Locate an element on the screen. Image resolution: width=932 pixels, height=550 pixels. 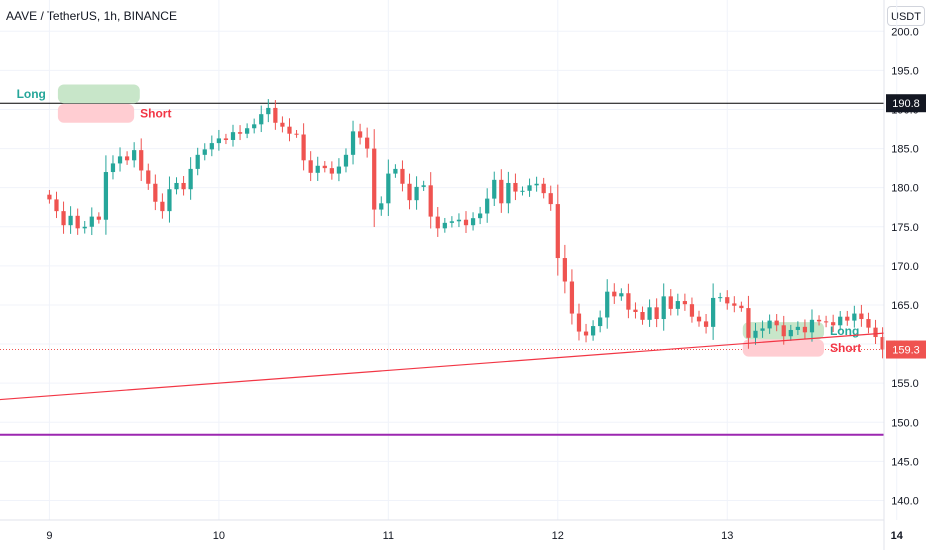
symbol-title: AAVE / TetherUS, 1h, BINANCE is located at coordinates (91, 16).